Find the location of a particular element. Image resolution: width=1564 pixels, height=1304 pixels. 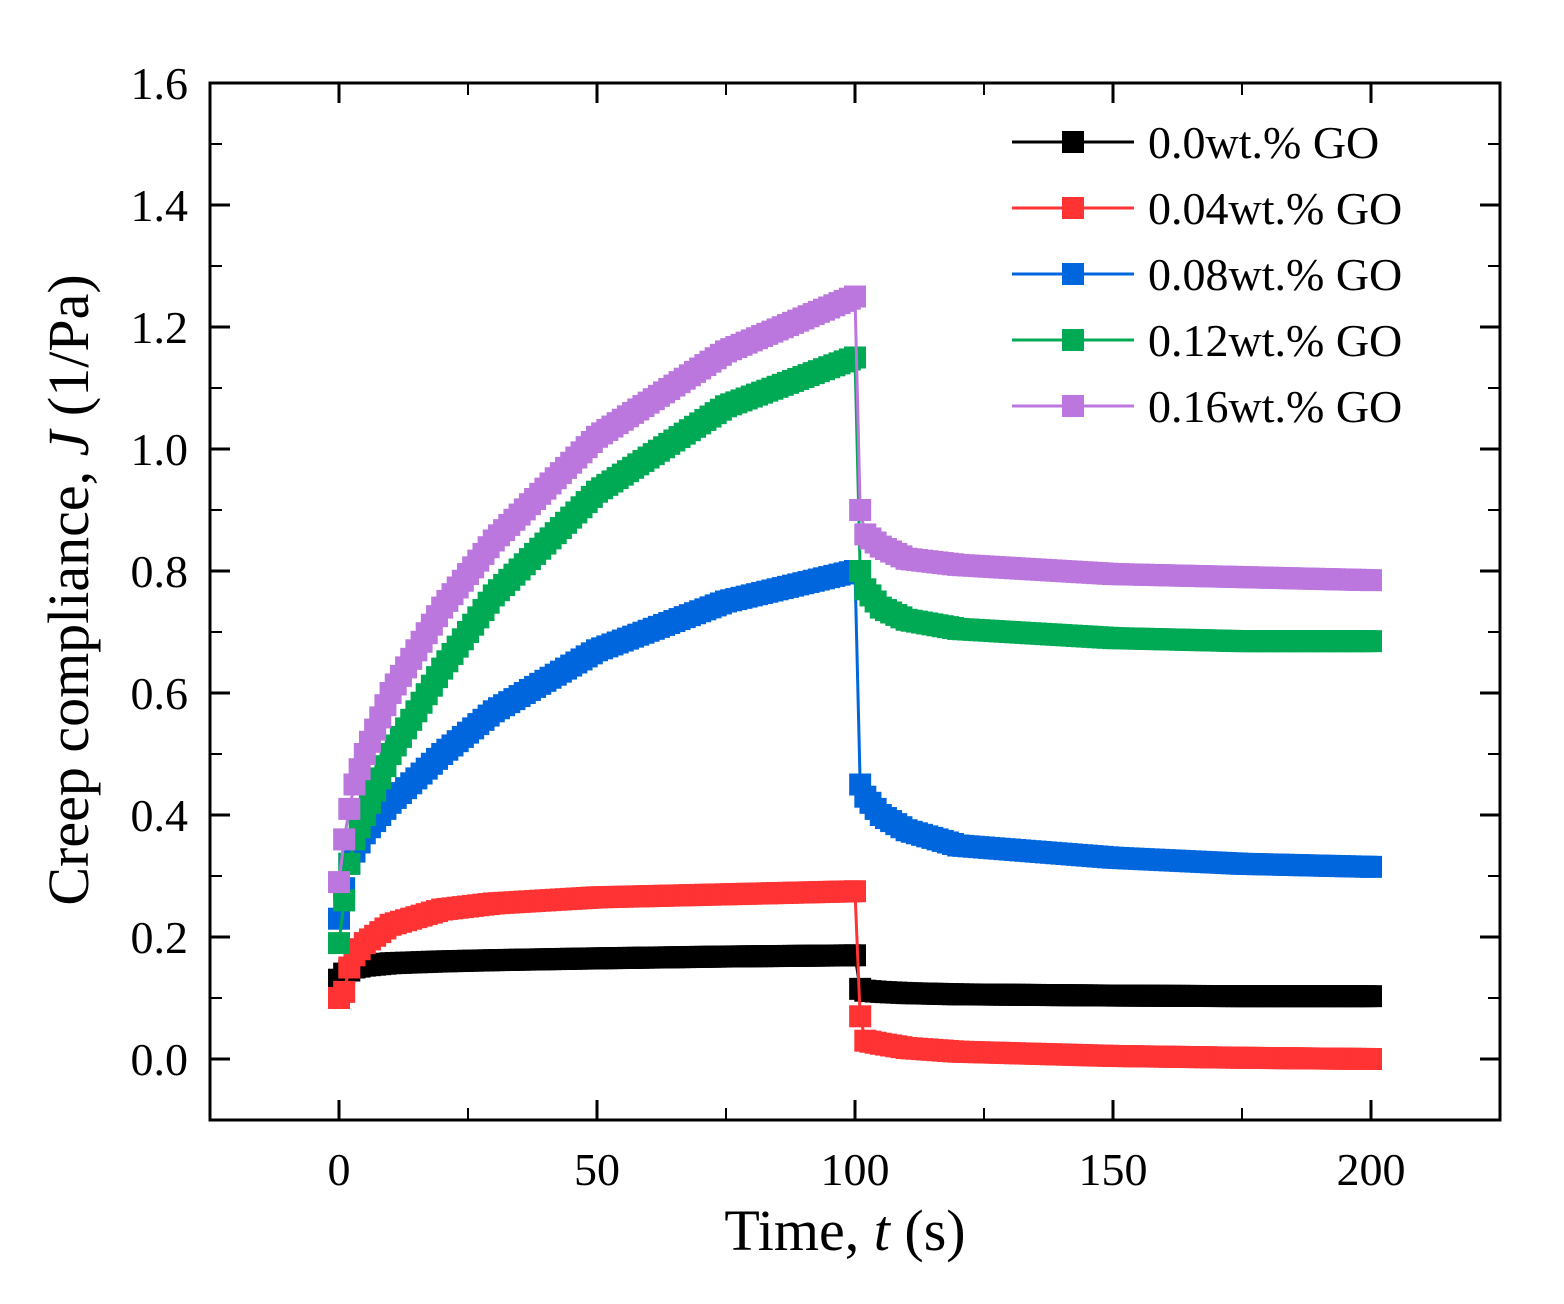

y-tick-label: 1.0 is located at coordinates (160, 449).